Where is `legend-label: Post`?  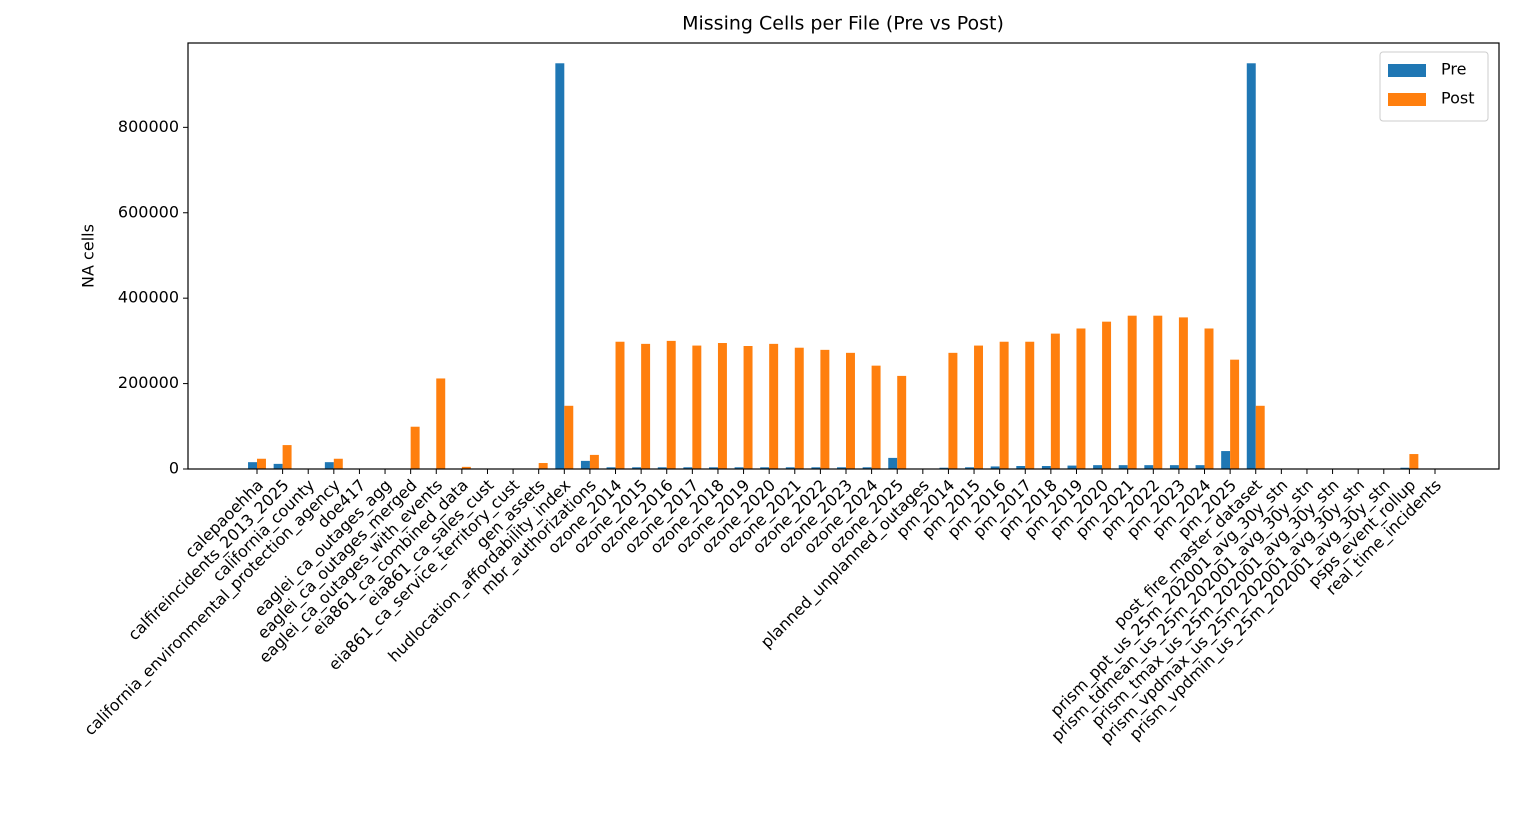 legend-label: Post is located at coordinates (1457, 98).